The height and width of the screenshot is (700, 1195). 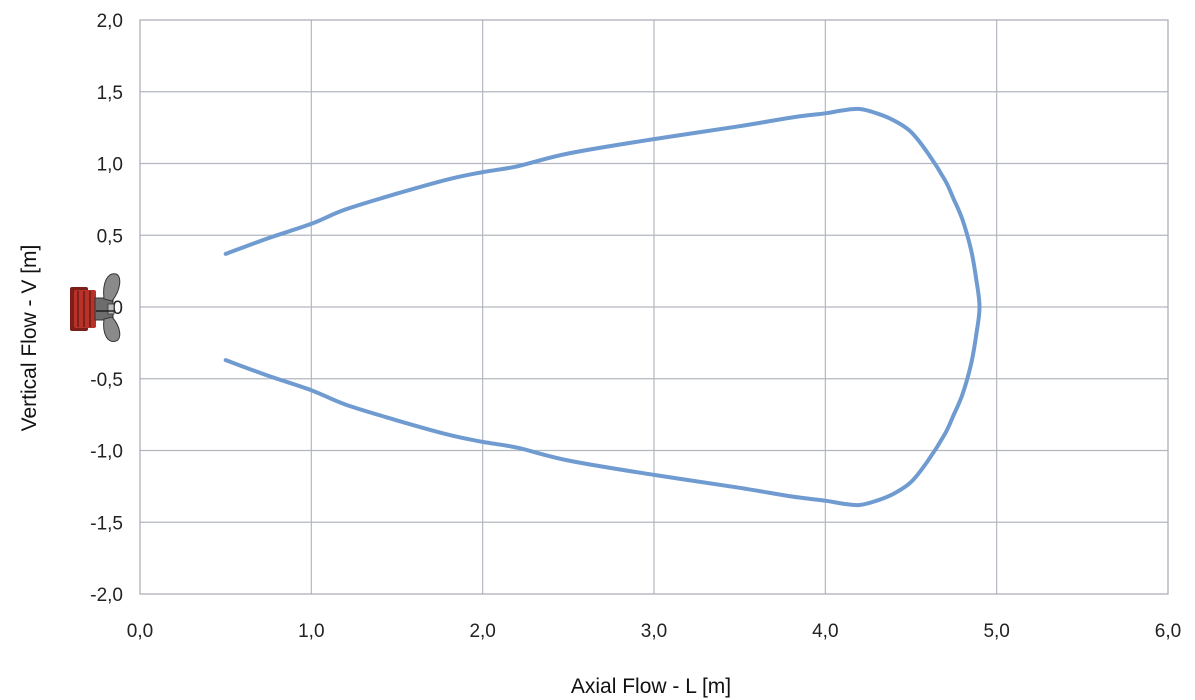 I want to click on y-tick-label: -0,5, so click(x=106, y=380).